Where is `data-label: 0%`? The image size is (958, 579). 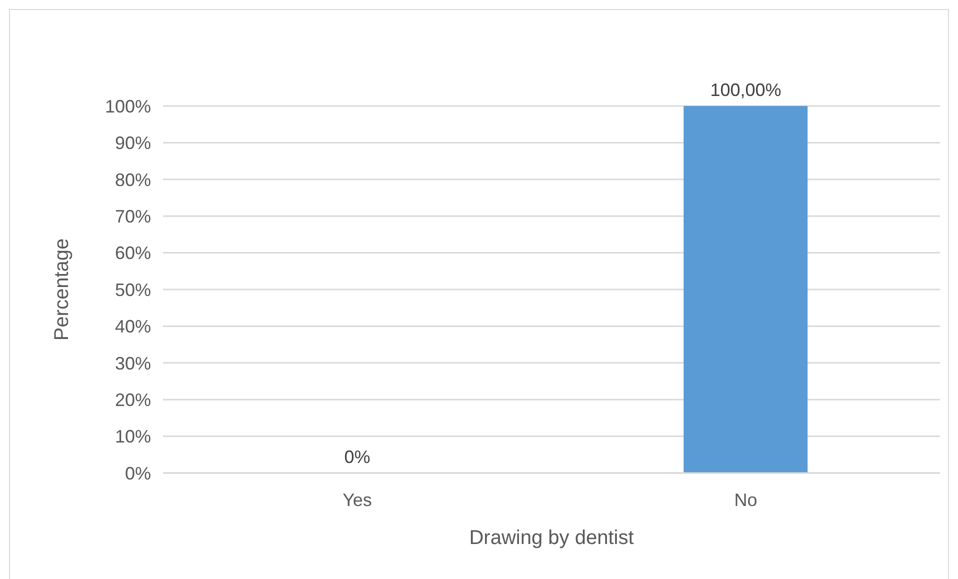 data-label: 0% is located at coordinates (357, 457).